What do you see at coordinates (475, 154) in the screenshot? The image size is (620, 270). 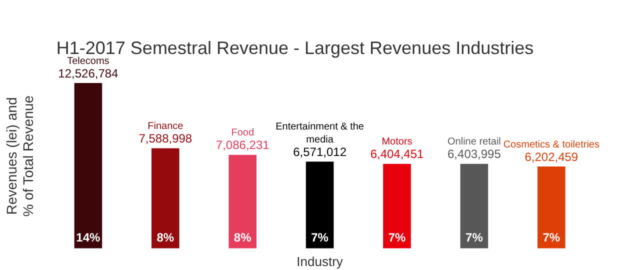 I see `data-label: 6,403,995` at bounding box center [475, 154].